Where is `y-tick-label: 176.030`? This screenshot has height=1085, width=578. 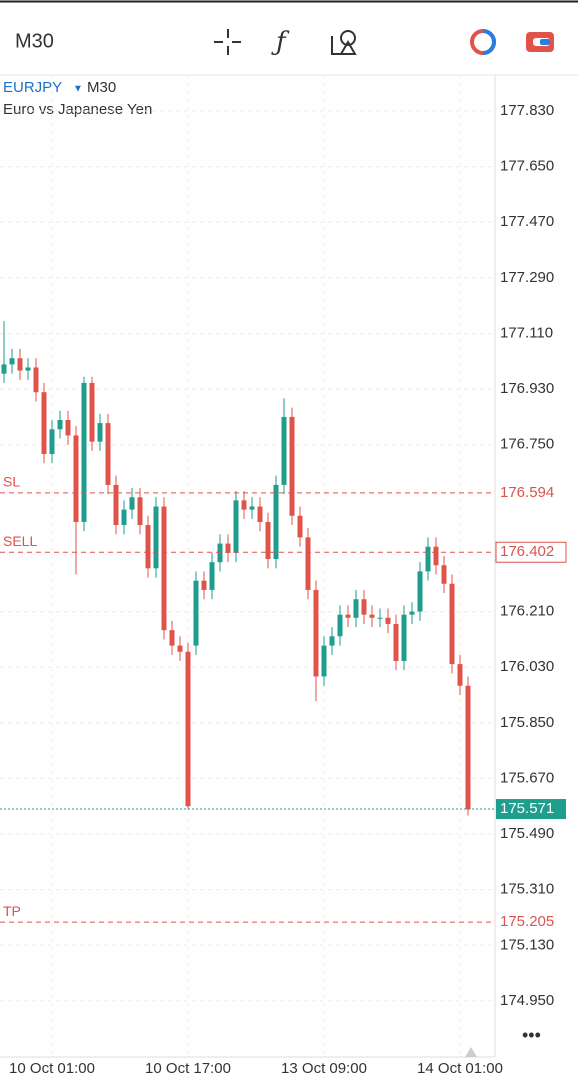
y-tick-label: 176.030 is located at coordinates (527, 666).